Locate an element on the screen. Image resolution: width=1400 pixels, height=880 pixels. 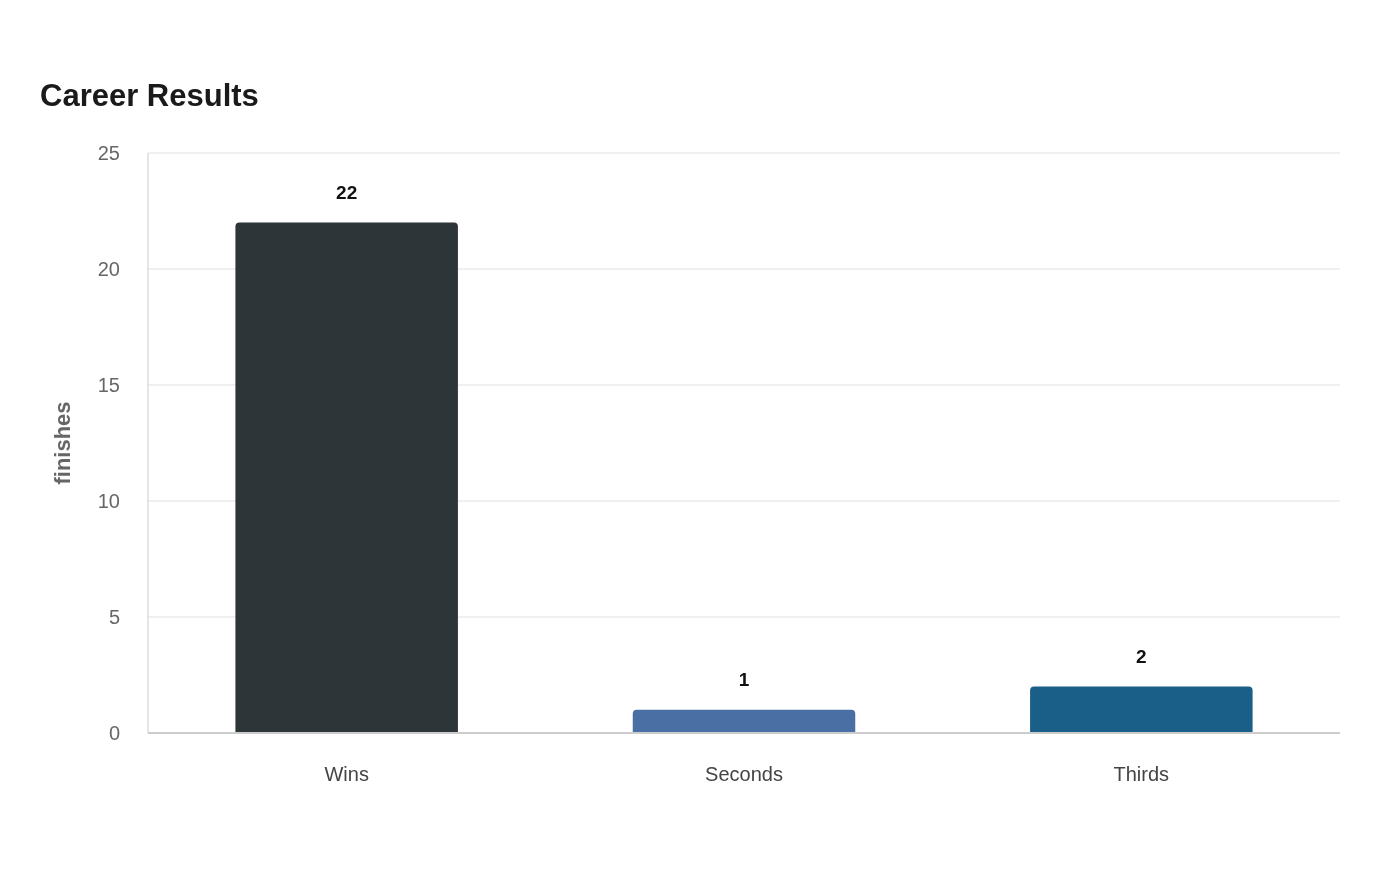
data-label: 1 is located at coordinates (744, 679).